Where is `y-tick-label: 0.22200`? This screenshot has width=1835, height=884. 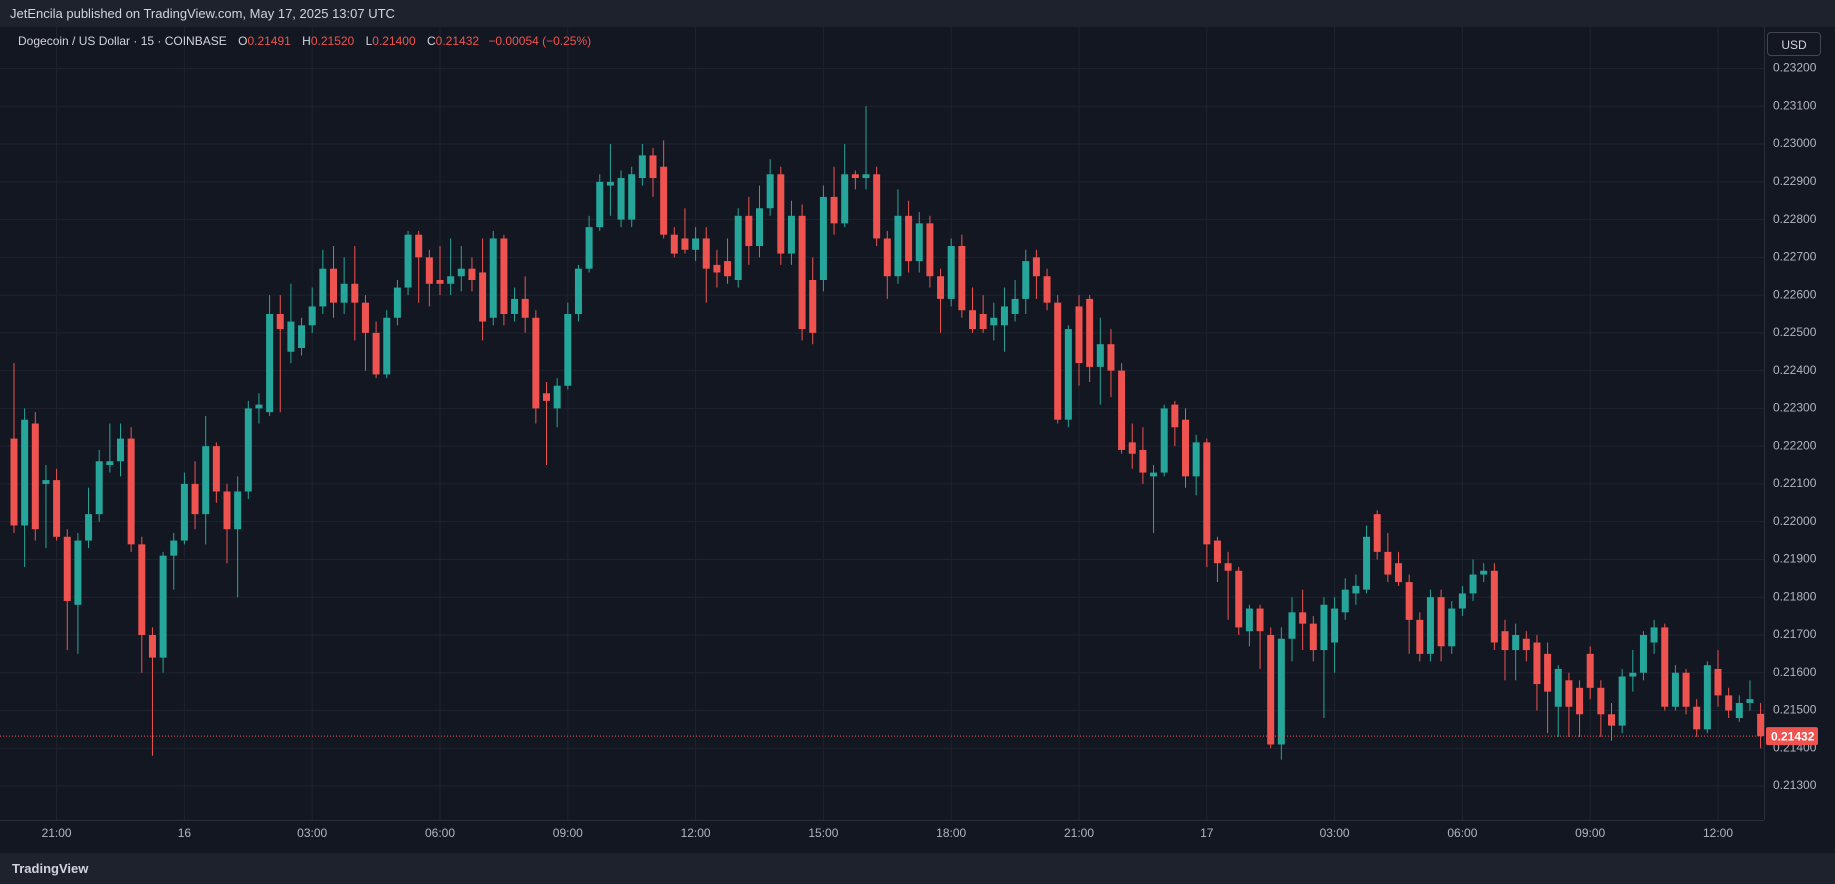 y-tick-label: 0.22200 is located at coordinates (1795, 445).